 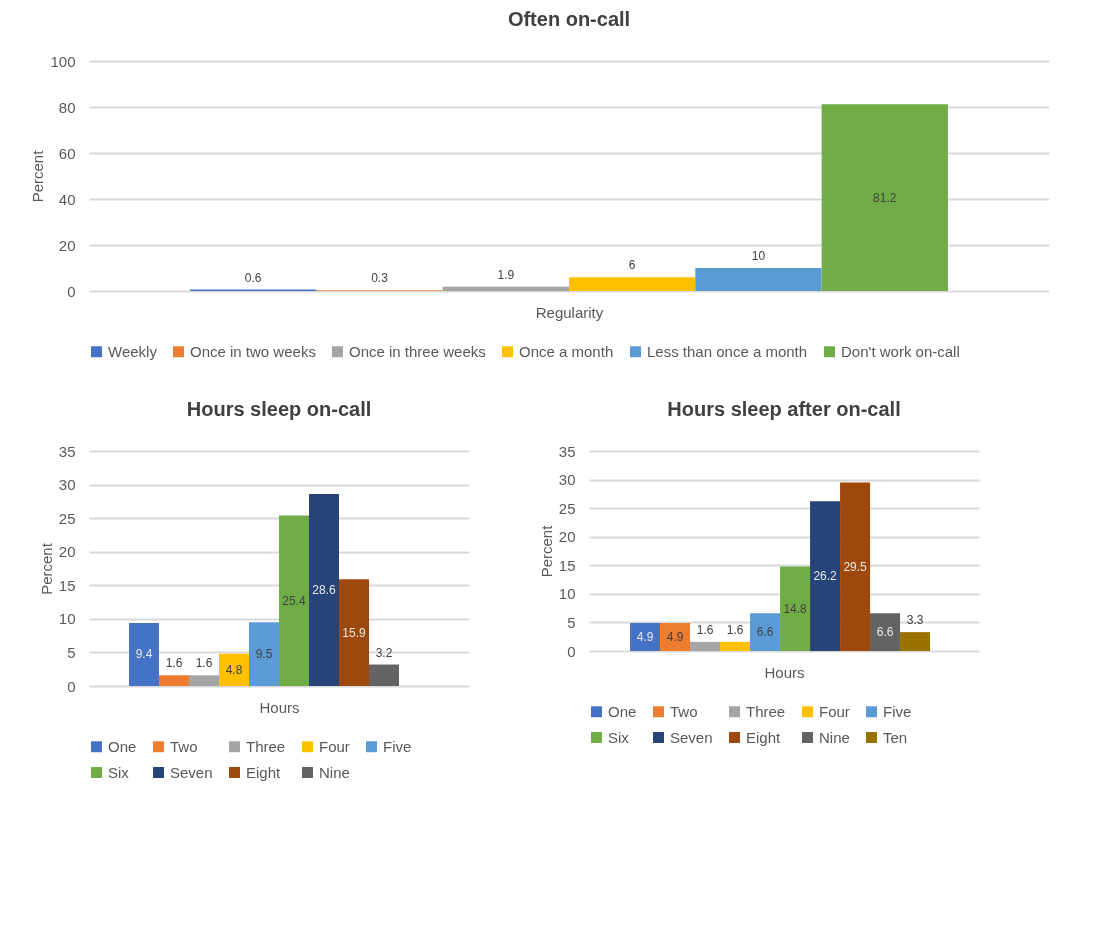 I want to click on data-label: 0.6, so click(x=253, y=277).